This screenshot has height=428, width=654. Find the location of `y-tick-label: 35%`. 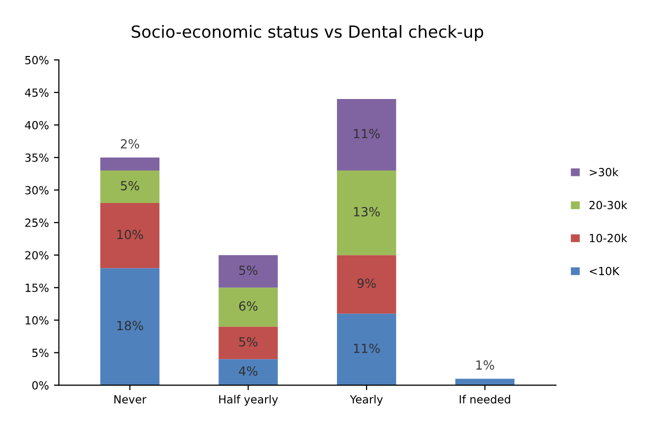

y-tick-label: 35% is located at coordinates (37, 157).